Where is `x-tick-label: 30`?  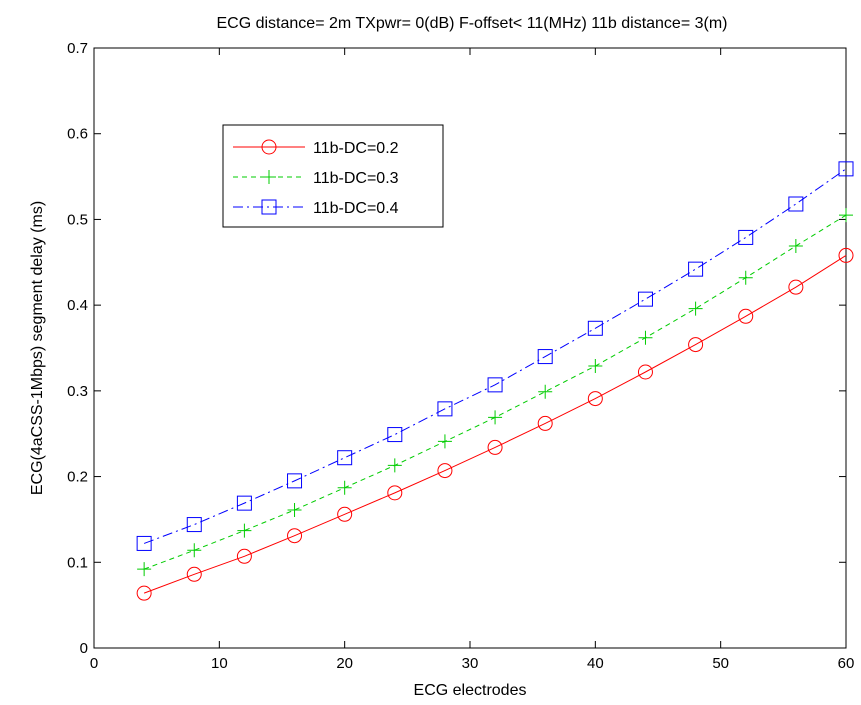 x-tick-label: 30 is located at coordinates (470, 663).